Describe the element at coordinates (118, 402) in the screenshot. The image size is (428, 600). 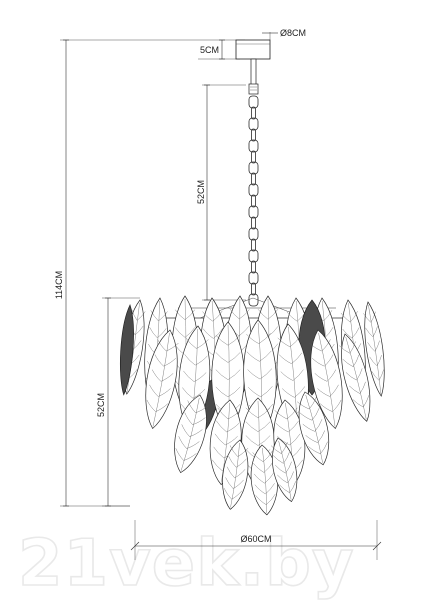
I see `body-height-dimension: 52CM` at that location.